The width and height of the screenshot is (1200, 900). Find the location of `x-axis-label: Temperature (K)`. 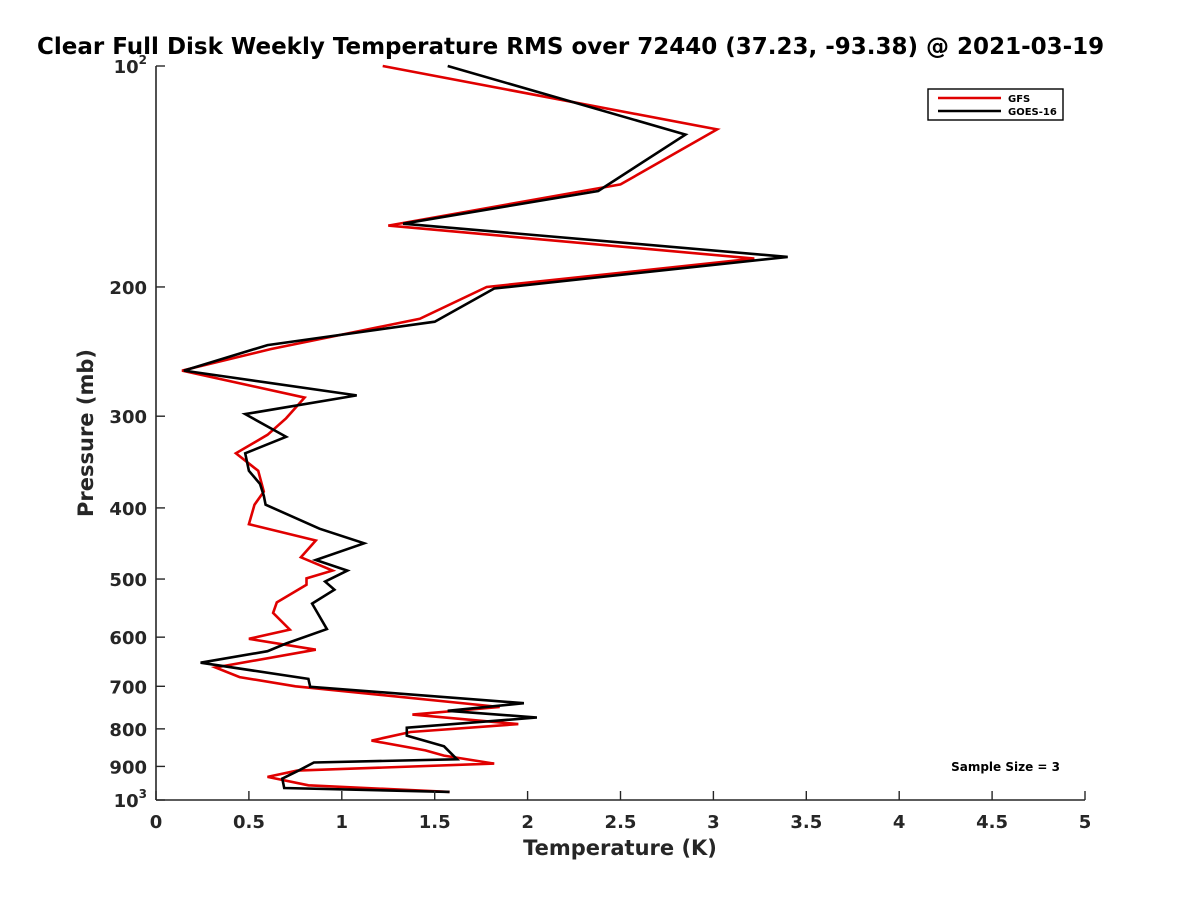

x-axis-label: Temperature (K) is located at coordinates (620, 848).